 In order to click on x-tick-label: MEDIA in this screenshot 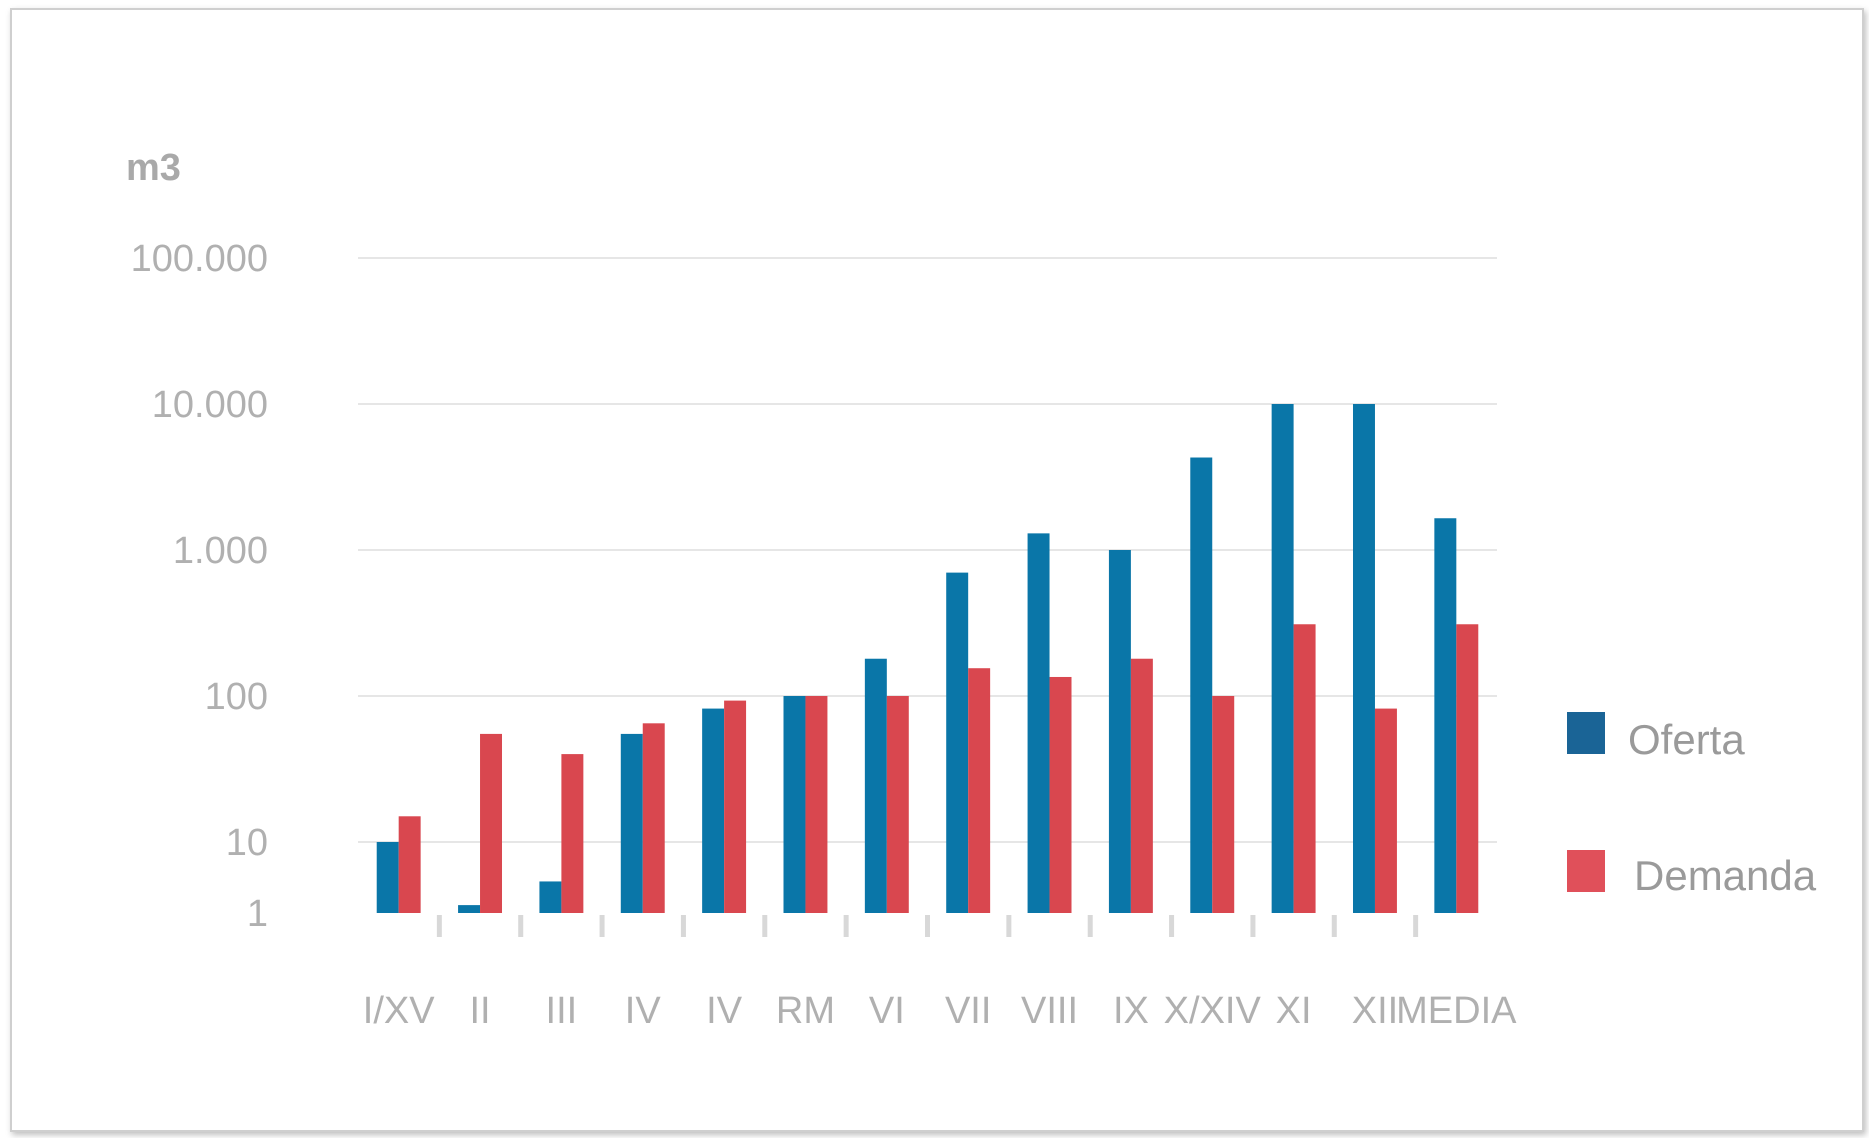, I will do `click(1456, 1011)`.